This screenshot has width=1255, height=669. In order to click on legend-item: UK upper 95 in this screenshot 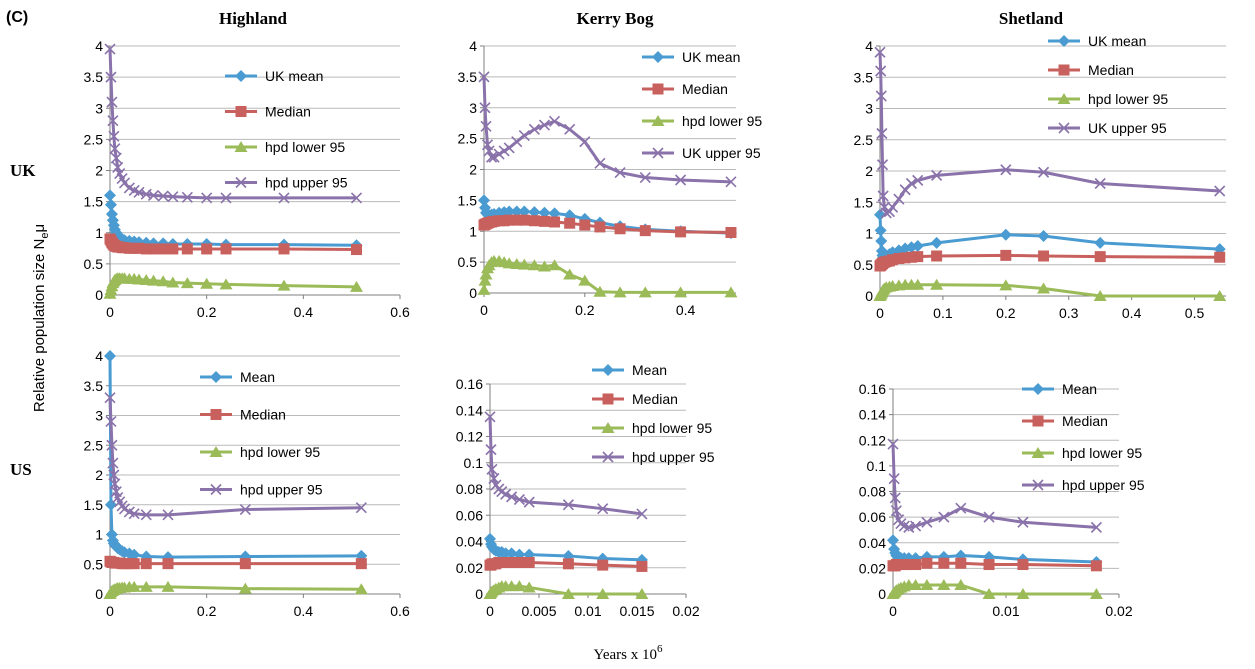, I will do `click(1107, 128)`.